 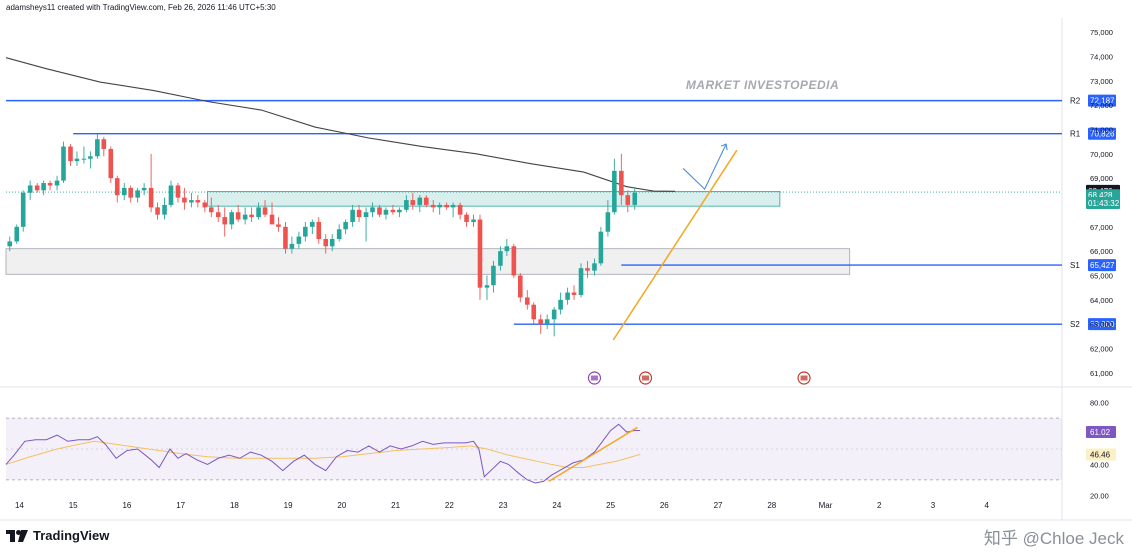 What do you see at coordinates (724, 147) in the screenshot?
I see `projection-arrow-head` at bounding box center [724, 147].